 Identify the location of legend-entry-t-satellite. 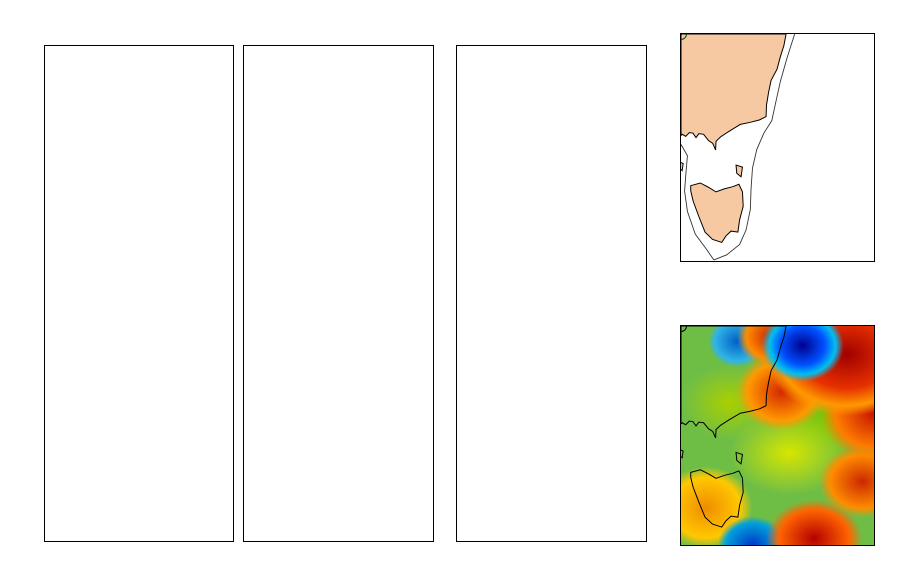
(469, 410).